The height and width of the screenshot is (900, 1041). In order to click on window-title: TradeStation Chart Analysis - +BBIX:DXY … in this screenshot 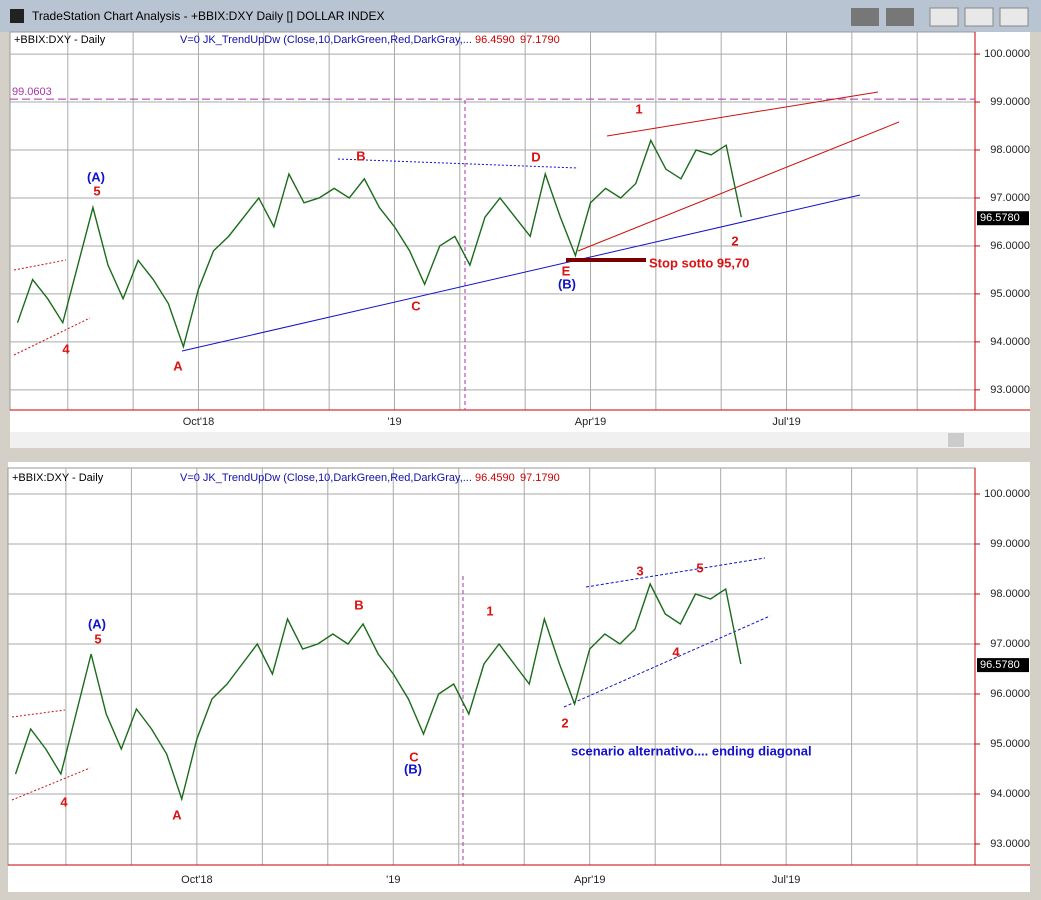, I will do `click(208, 16)`.